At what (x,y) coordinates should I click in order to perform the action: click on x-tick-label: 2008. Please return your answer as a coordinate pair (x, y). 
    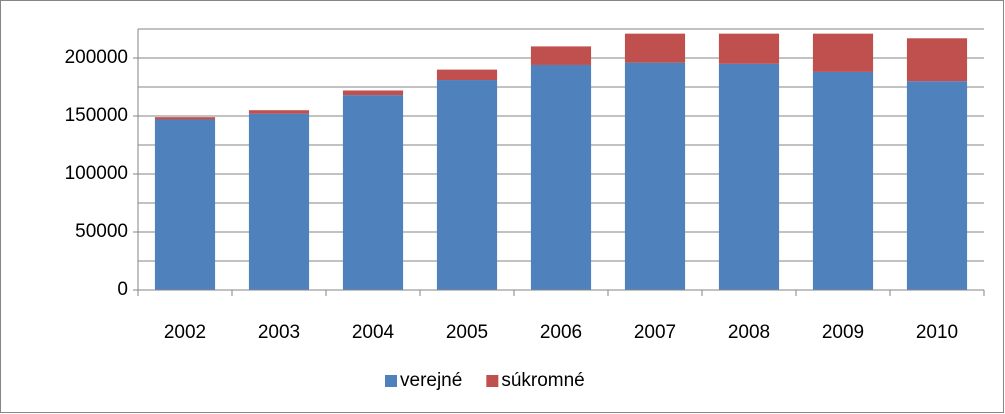
    Looking at the image, I should click on (749, 332).